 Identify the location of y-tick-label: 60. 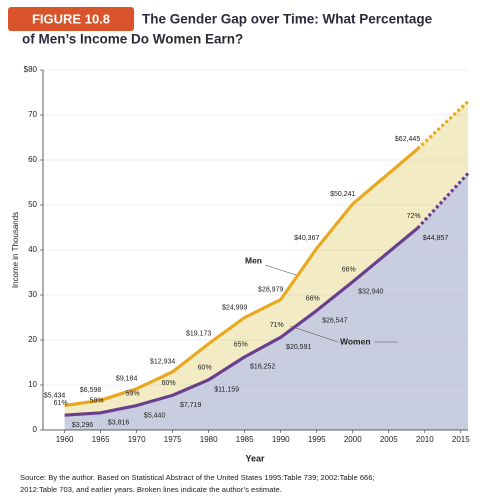
(32, 159).